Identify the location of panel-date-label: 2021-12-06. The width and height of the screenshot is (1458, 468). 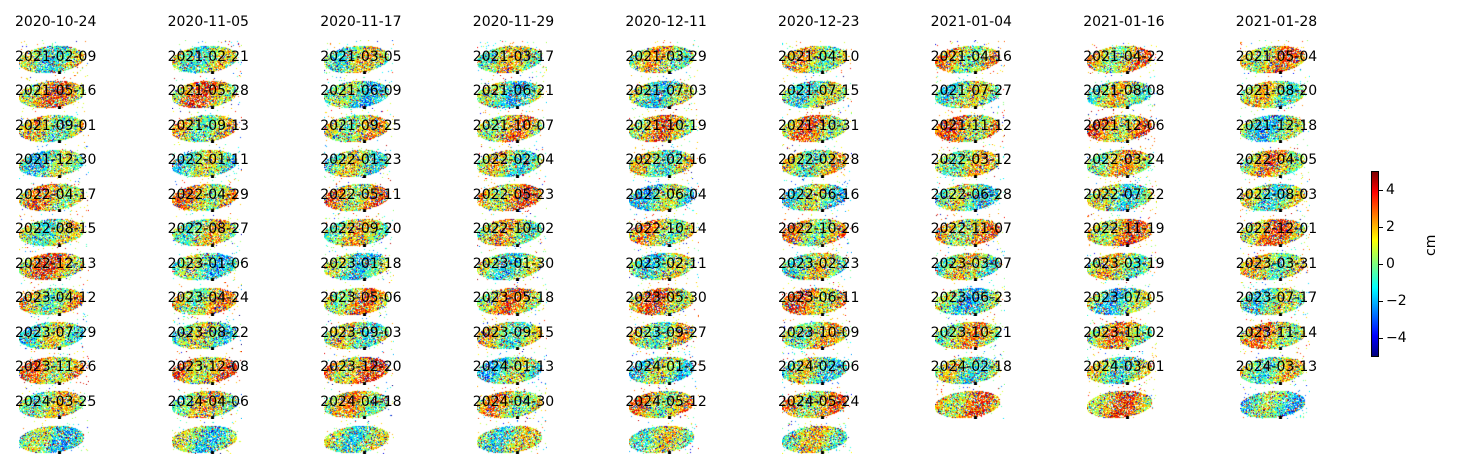
(1124, 125).